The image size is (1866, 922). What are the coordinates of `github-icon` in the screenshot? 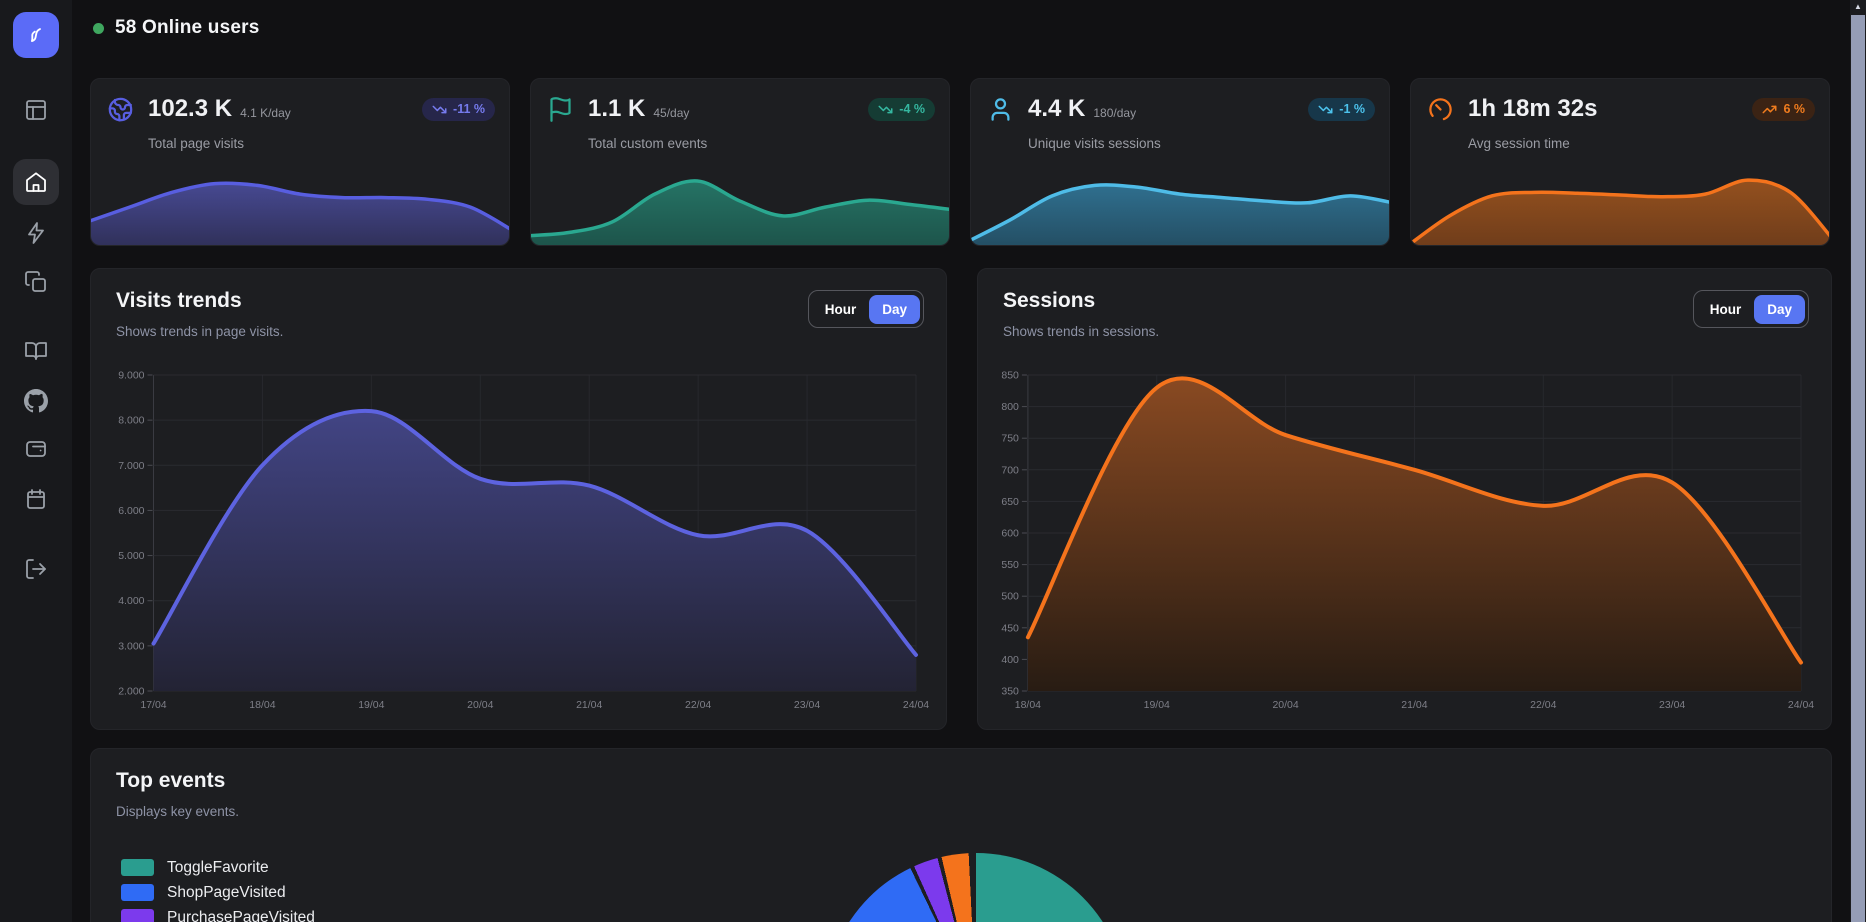 It's located at (36, 401).